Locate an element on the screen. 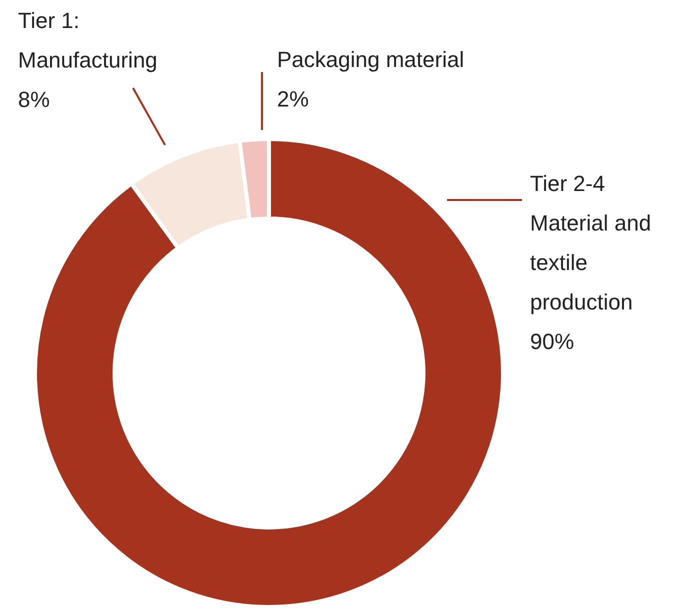 The height and width of the screenshot is (609, 681). slice-label: Packaging material is located at coordinates (370, 59).